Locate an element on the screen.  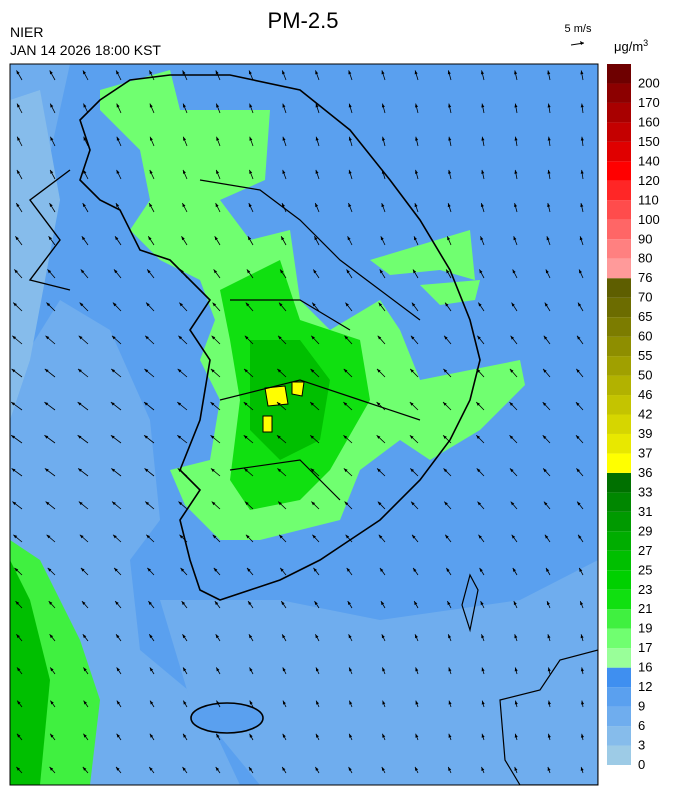
colorbar-label: 33 is located at coordinates (645, 491).